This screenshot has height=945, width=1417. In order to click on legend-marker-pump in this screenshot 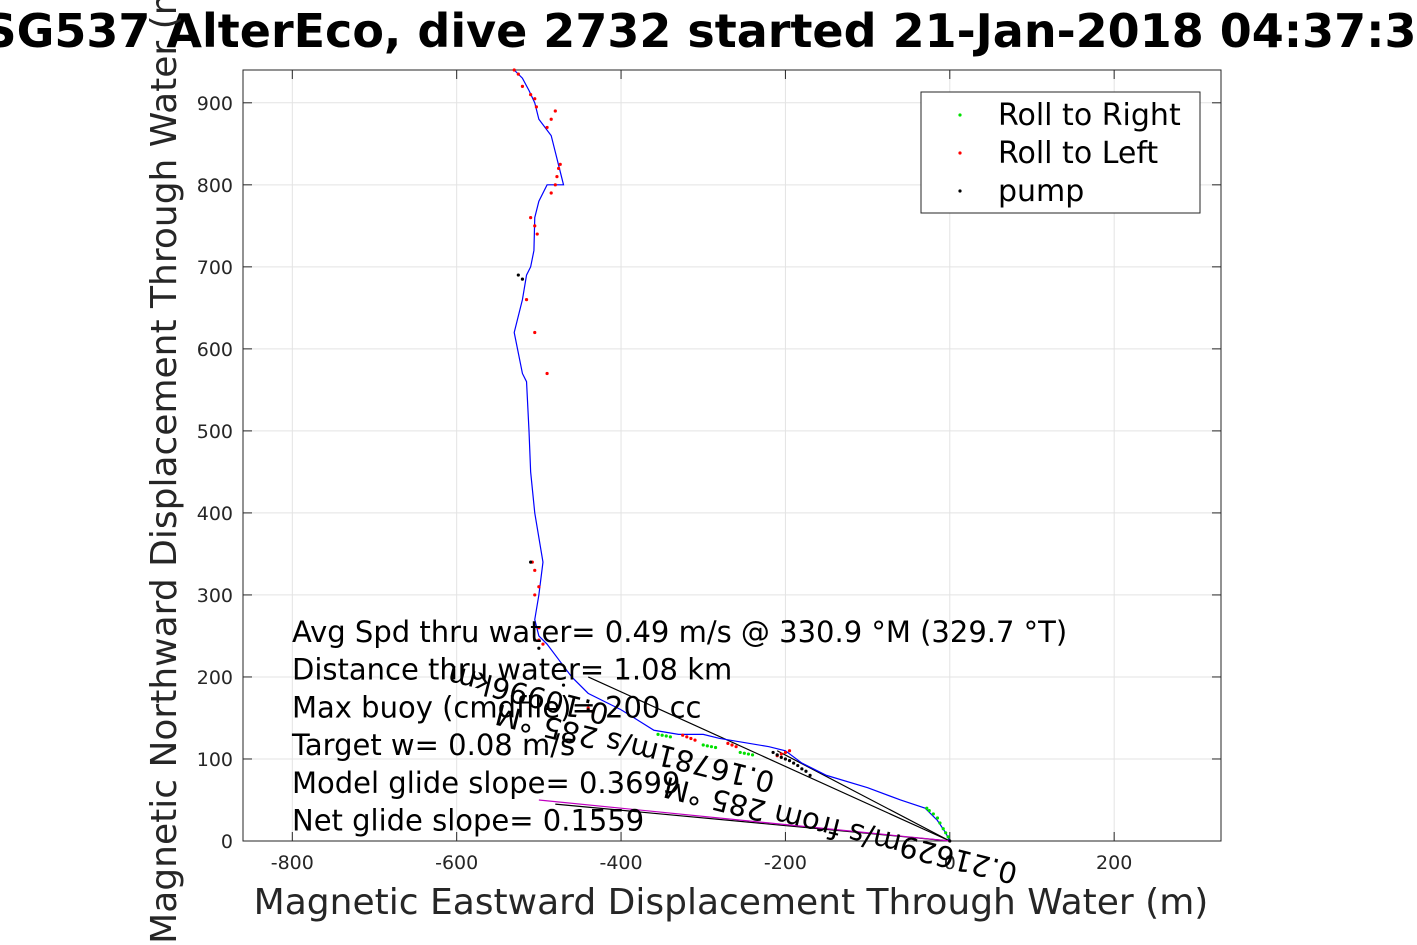, I will do `click(960, 191)`.